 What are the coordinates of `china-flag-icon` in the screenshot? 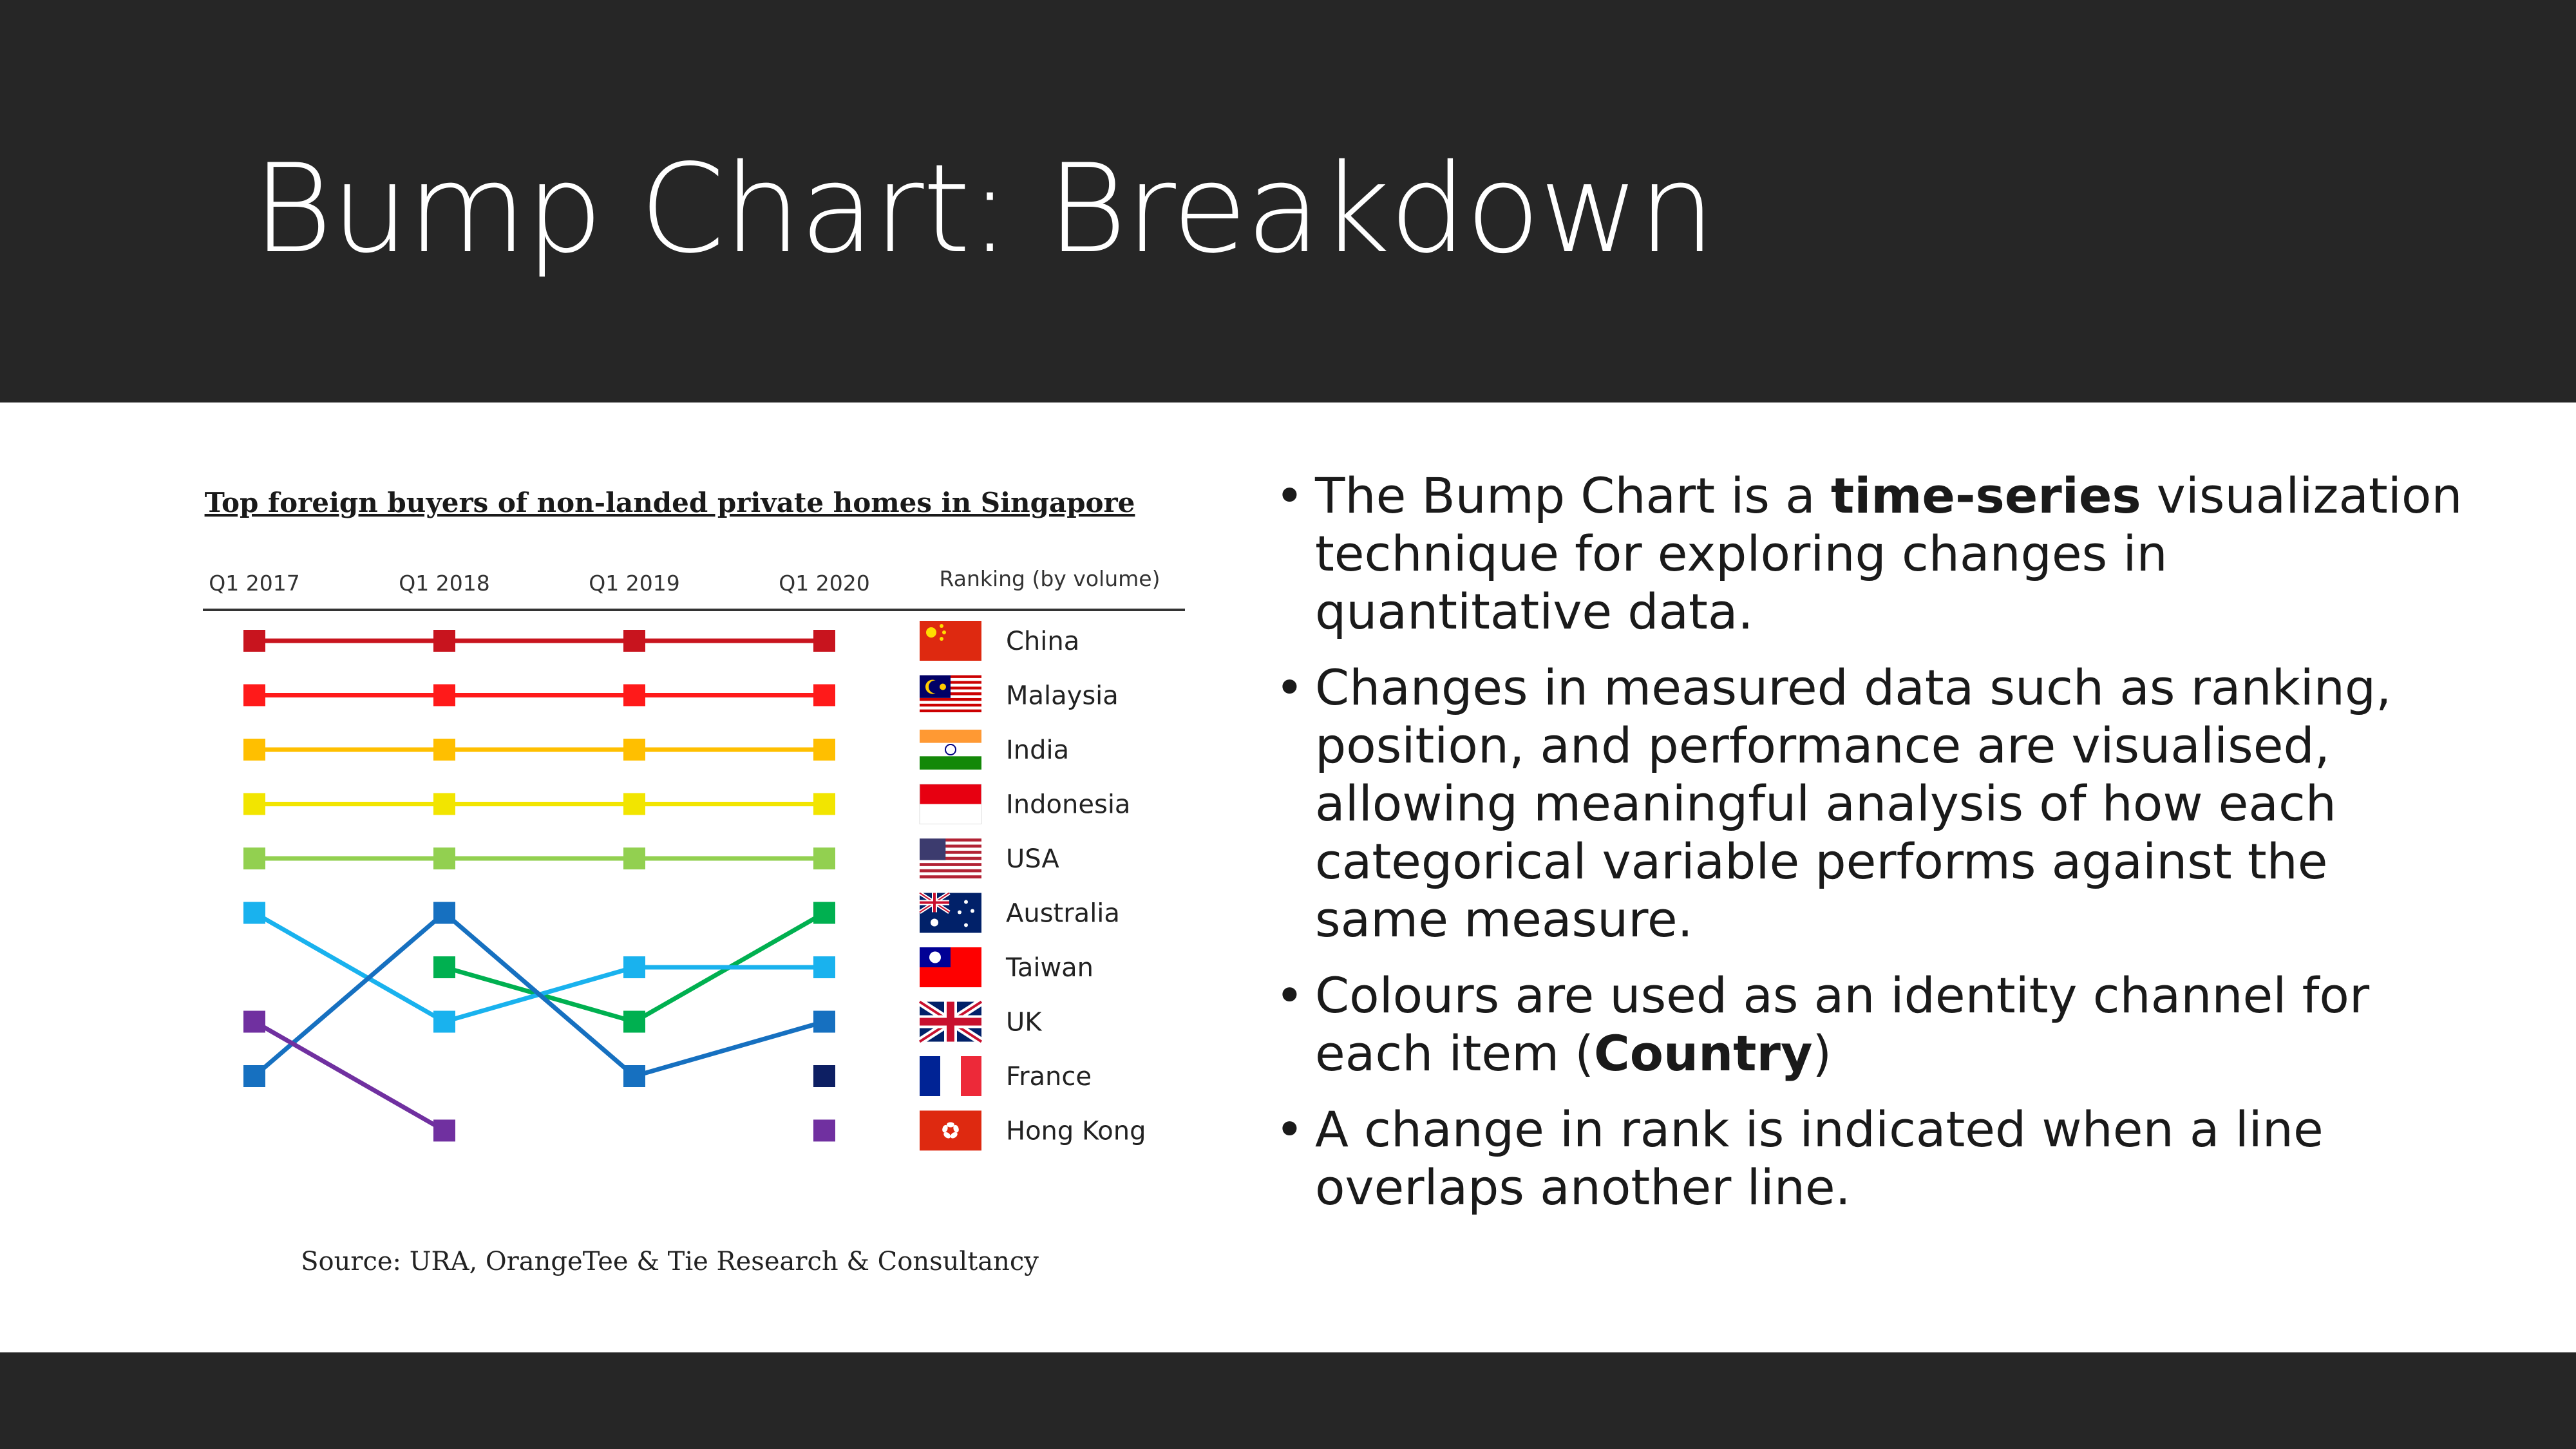 It's located at (950, 641).